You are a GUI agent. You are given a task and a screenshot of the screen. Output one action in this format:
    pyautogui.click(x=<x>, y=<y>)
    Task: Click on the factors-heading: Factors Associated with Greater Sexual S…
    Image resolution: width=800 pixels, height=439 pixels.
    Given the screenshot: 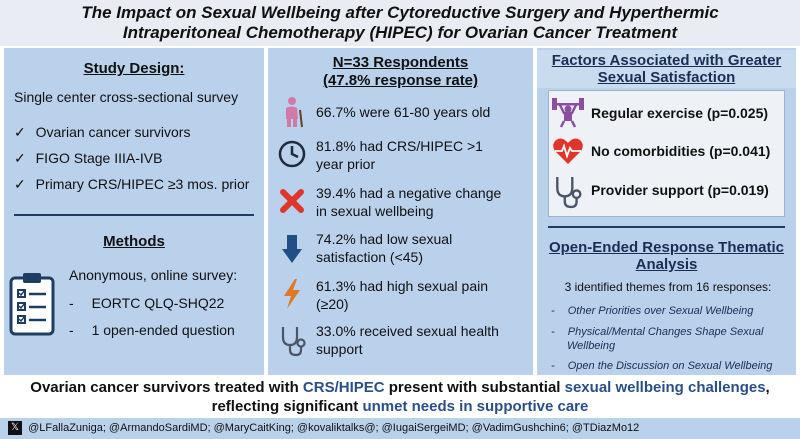 What is the action you would take?
    pyautogui.click(x=666, y=69)
    